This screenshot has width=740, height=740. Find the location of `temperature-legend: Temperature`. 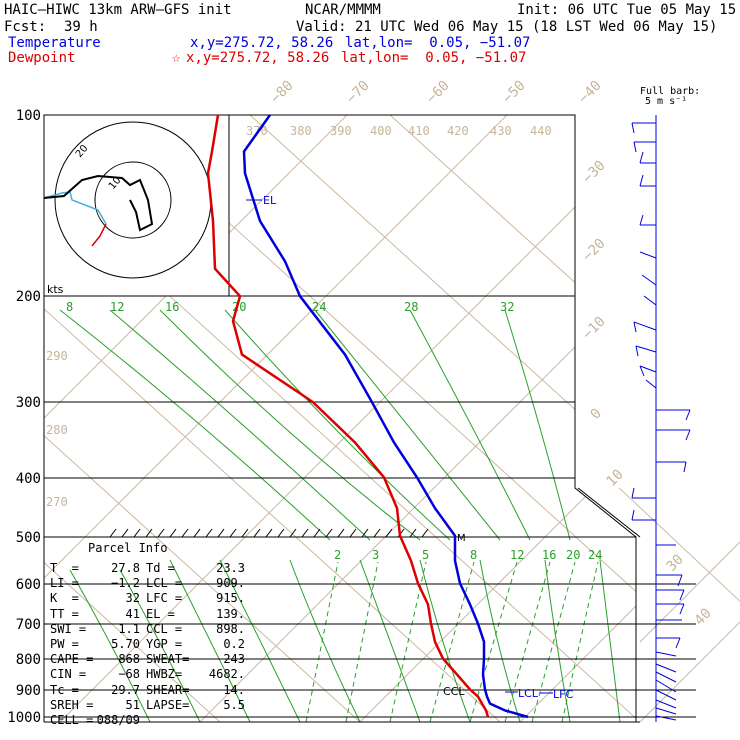

temperature-legend: Temperature is located at coordinates (54, 43).